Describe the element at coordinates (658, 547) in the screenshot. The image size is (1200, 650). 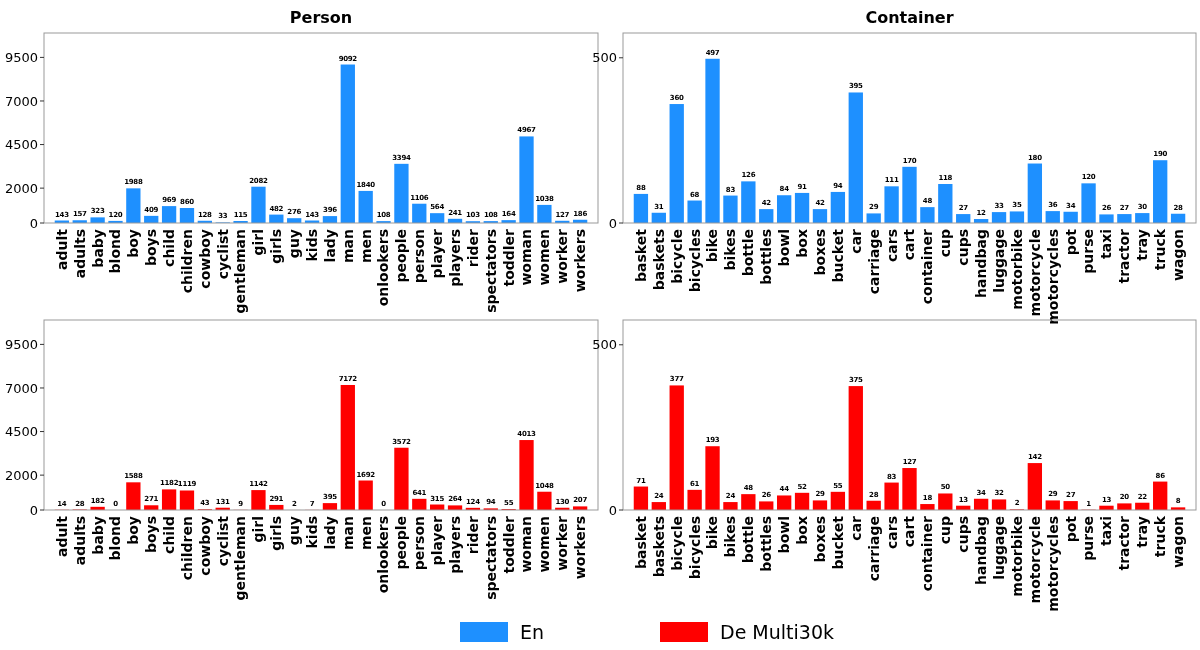
I see `x-tick-label: baskets` at that location.